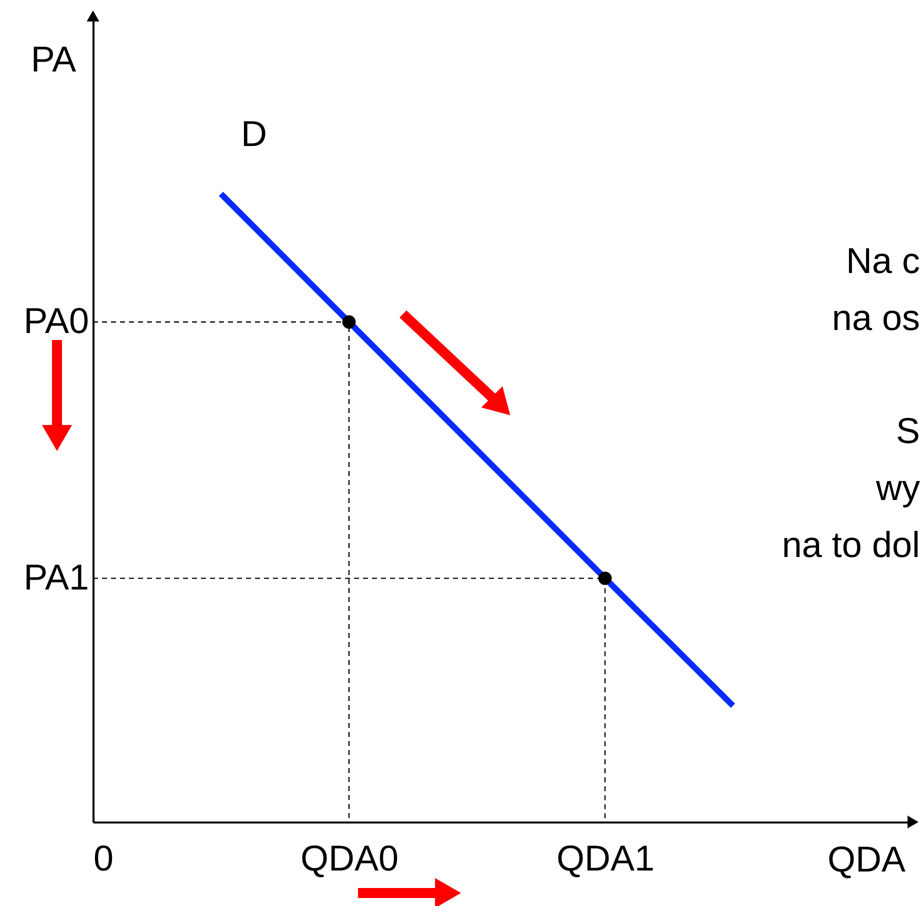  What do you see at coordinates (56, 321) in the screenshot?
I see `annotation: PA0` at bounding box center [56, 321].